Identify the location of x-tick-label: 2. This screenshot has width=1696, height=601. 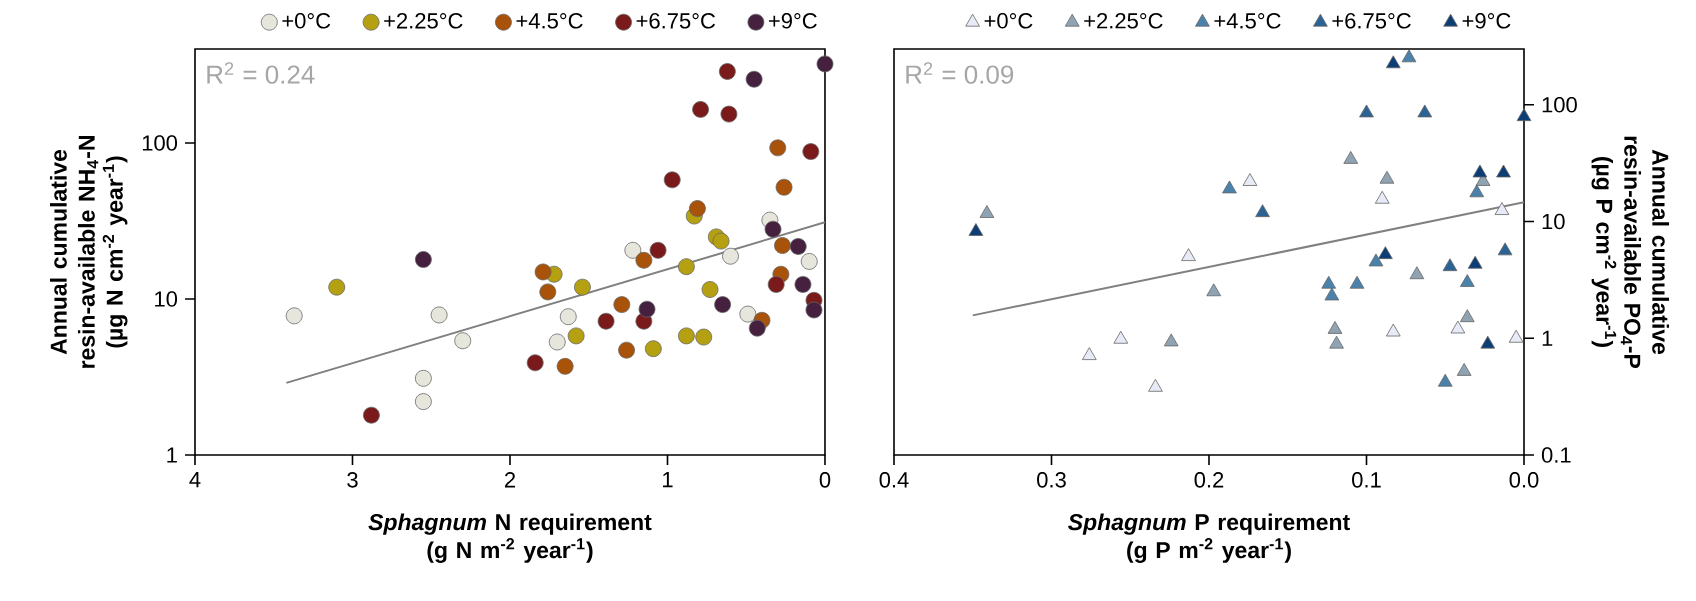
(510, 480).